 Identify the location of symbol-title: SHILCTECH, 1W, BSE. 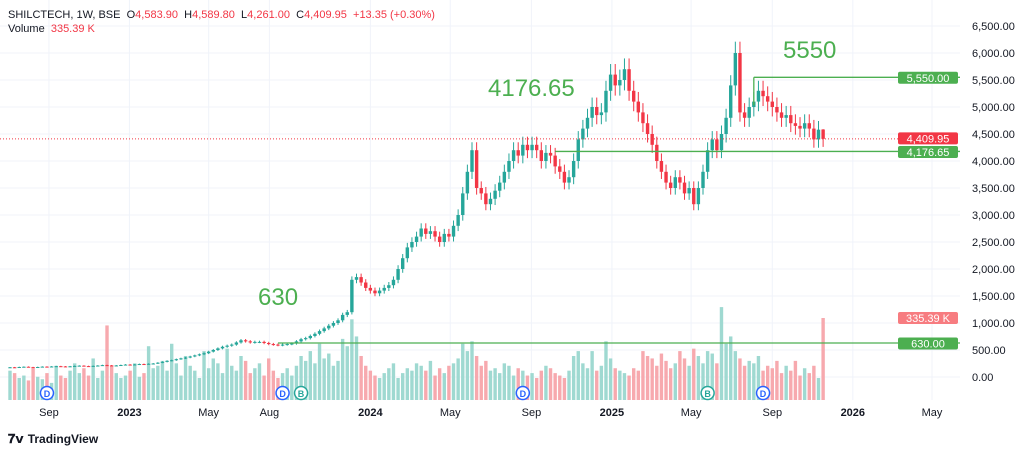
(64, 15).